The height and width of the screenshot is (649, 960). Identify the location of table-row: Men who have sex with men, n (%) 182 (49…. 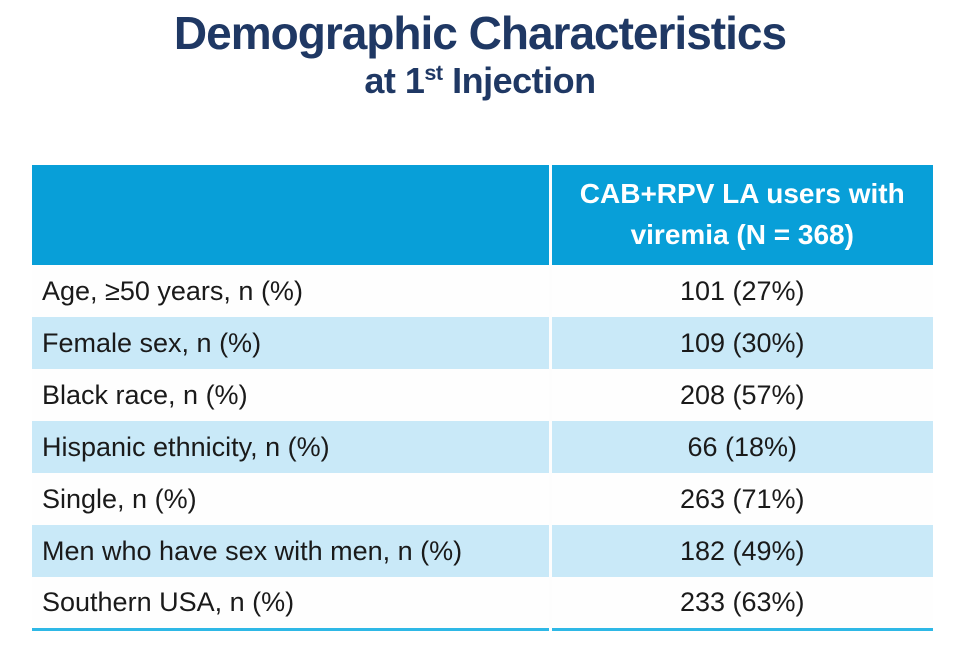
(482, 551).